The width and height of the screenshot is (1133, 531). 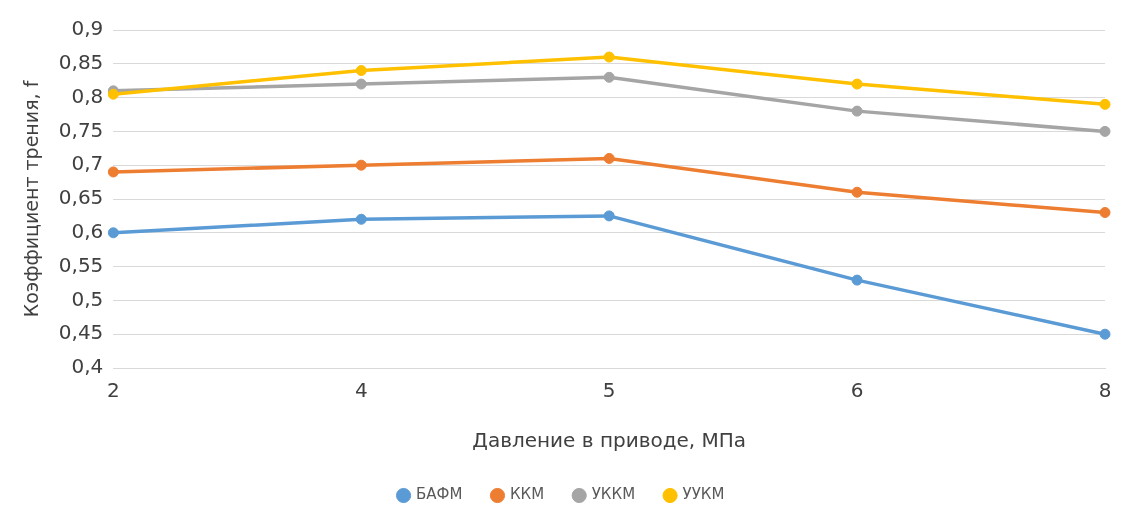 What do you see at coordinates (81, 197) in the screenshot?
I see `y-tick-label: 0,65` at bounding box center [81, 197].